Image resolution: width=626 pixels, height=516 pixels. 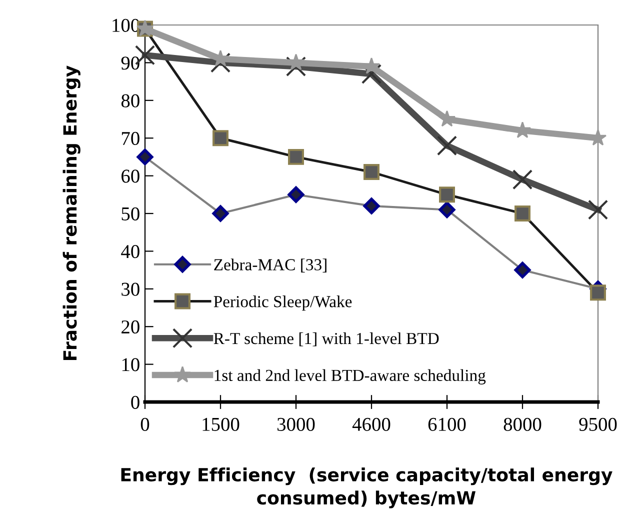 What do you see at coordinates (270, 265) in the screenshot?
I see `legend-label: Zebra-MAC [33]` at bounding box center [270, 265].